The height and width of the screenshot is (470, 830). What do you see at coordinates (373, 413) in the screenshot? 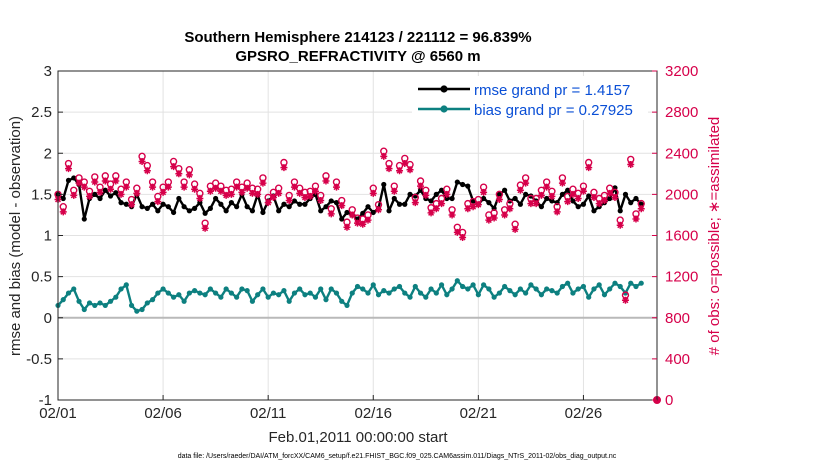
I see `x-tick-label: 02/16` at bounding box center [373, 413].